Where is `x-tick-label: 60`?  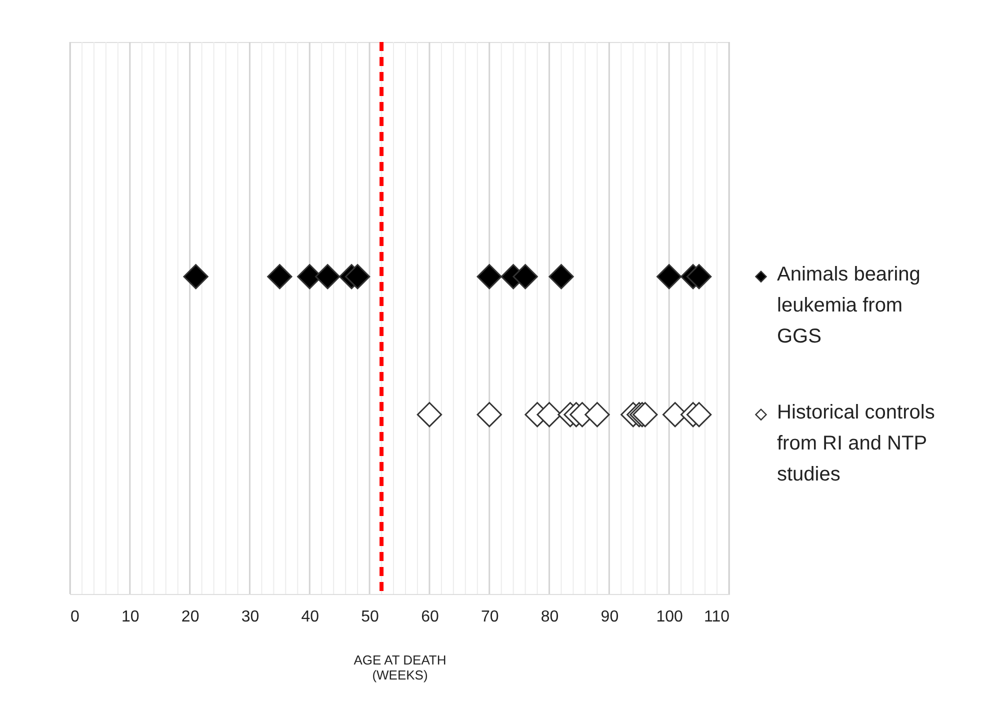 x-tick-label: 60 is located at coordinates (430, 617).